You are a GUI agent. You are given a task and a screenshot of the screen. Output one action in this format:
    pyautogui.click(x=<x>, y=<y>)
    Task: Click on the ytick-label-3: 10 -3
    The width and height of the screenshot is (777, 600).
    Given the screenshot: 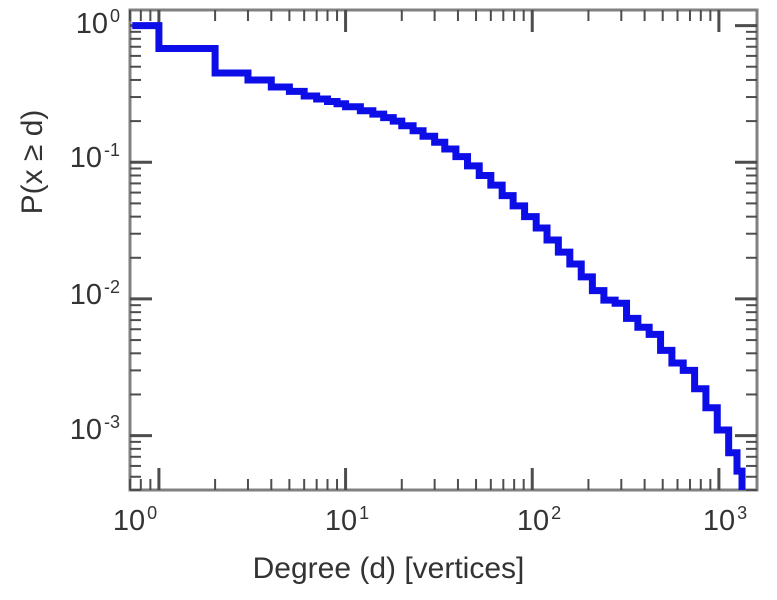 What is the action you would take?
    pyautogui.click(x=94, y=429)
    